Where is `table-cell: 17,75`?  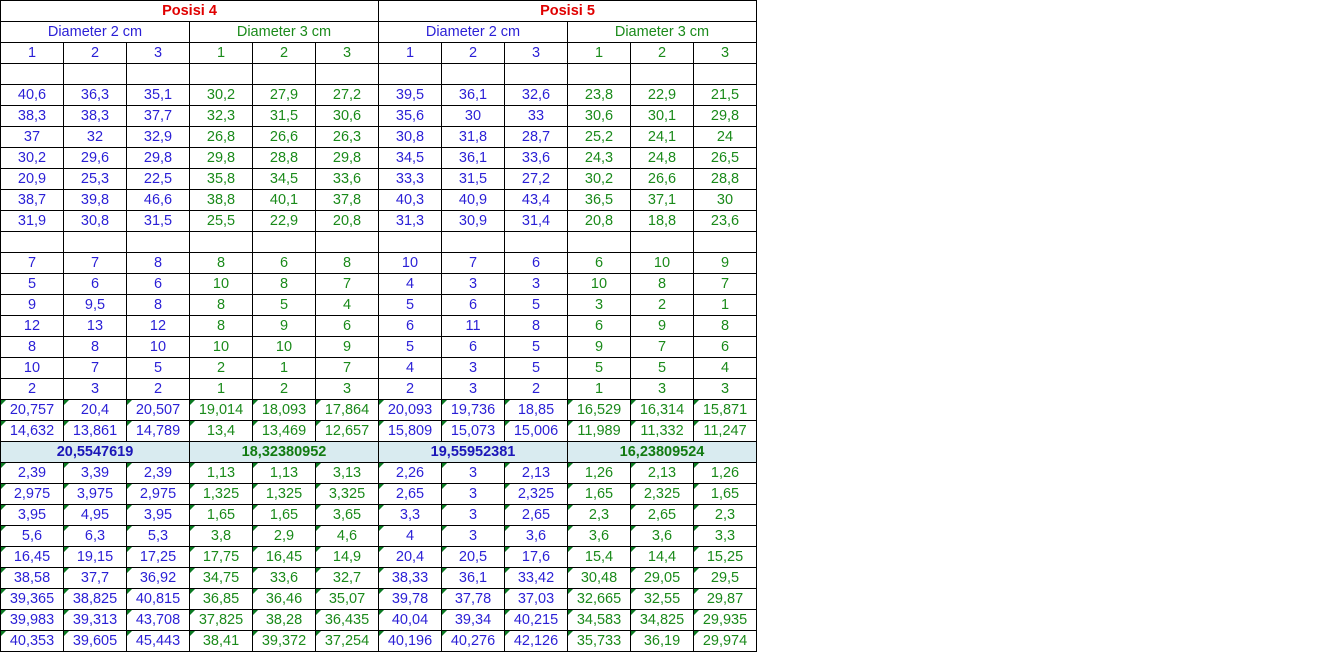 table-cell: 17,75 is located at coordinates (221, 557).